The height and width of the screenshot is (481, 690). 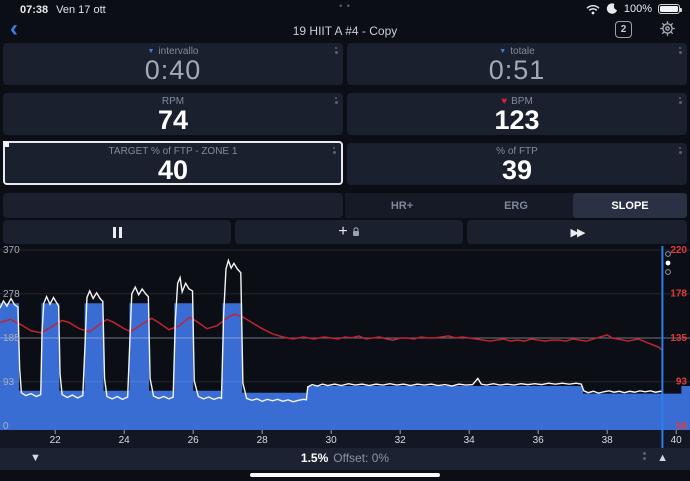 What do you see at coordinates (314, 458) in the screenshot?
I see `slope-value: 1.5%` at bounding box center [314, 458].